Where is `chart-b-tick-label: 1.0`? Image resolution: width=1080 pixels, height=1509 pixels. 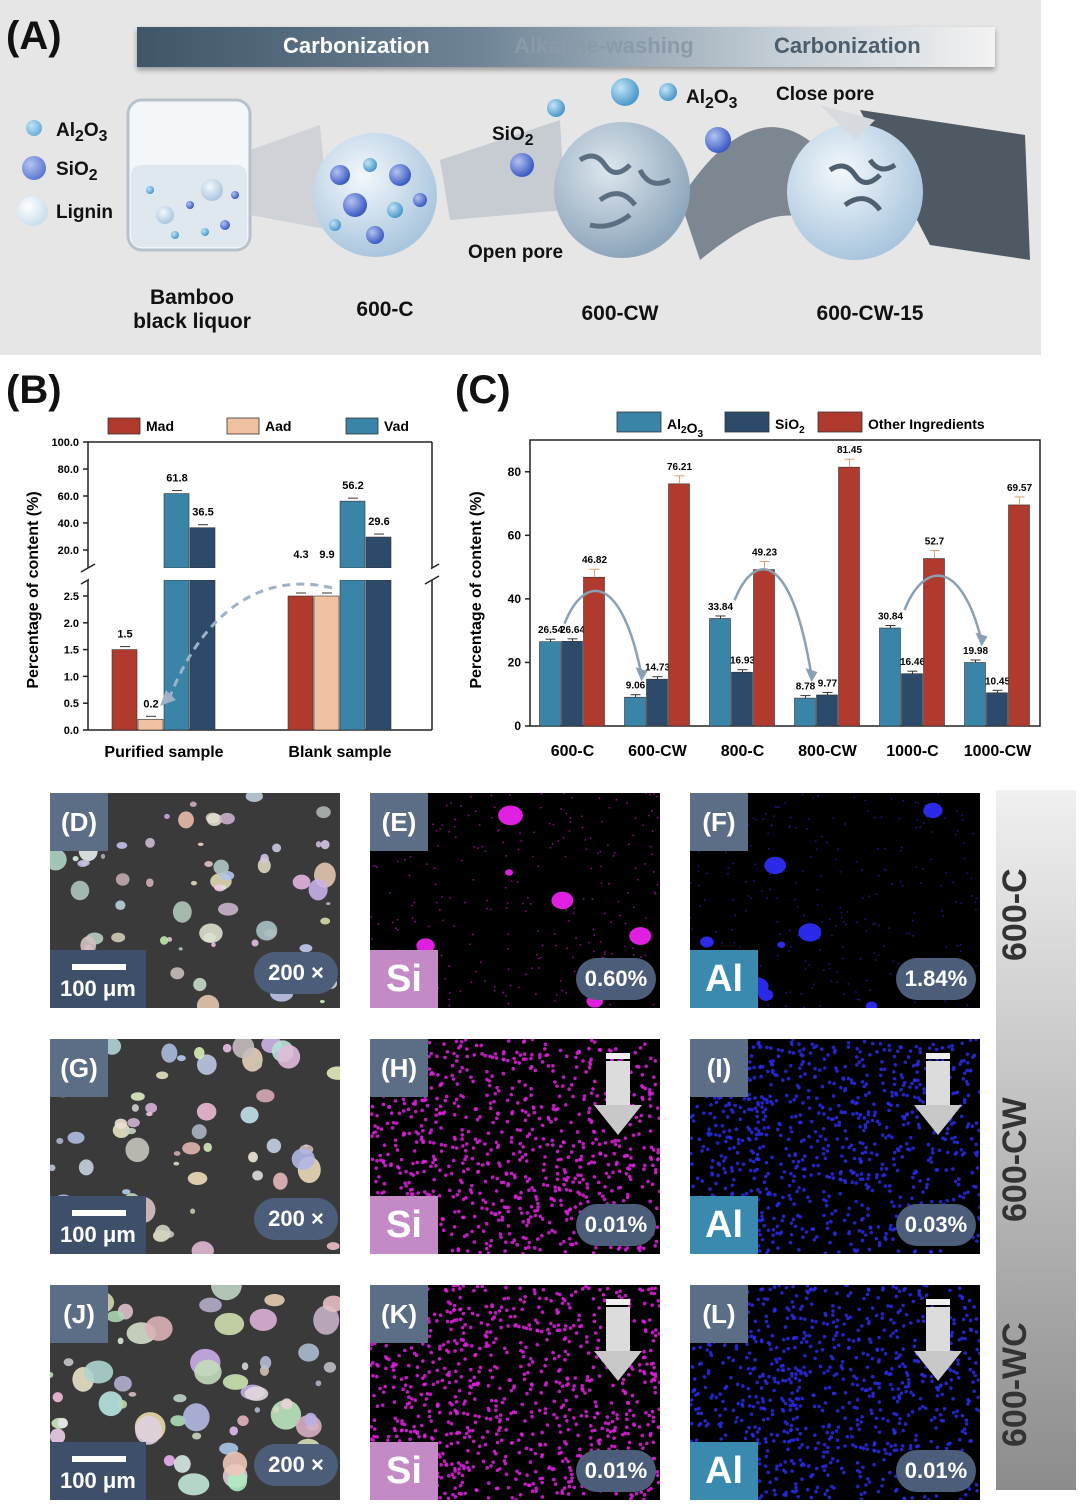 chart-b-tick-label: 1.0 is located at coordinates (71, 677).